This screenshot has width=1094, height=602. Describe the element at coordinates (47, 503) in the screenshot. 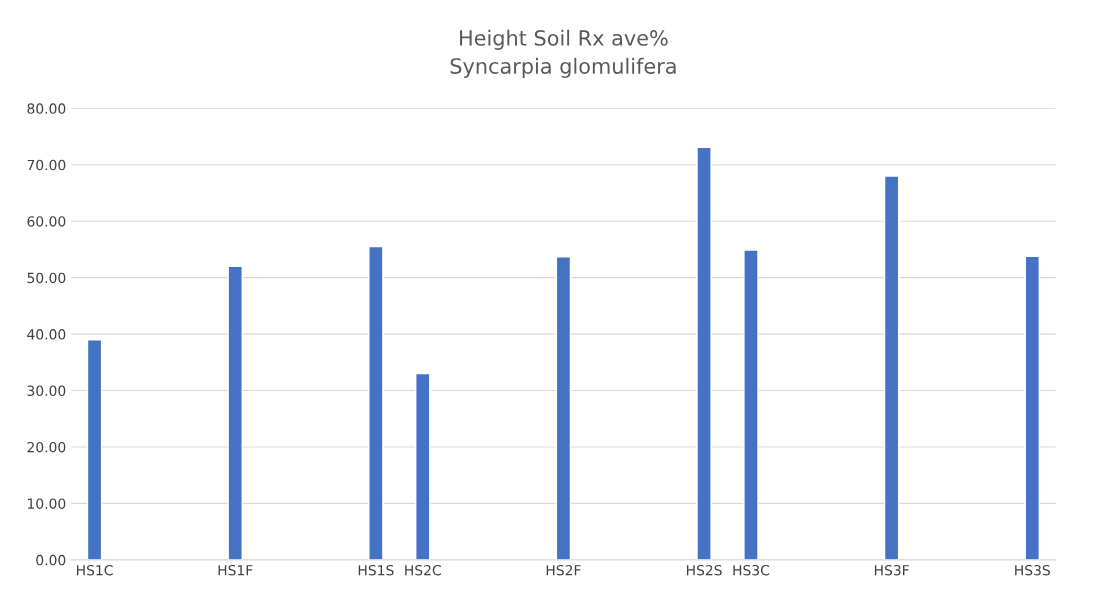

I see `y-tick-label: 10.00` at that location.